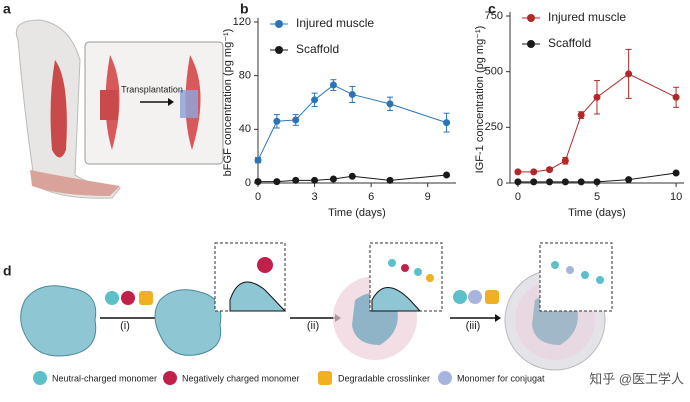 This screenshot has width=690, height=402. Describe the element at coordinates (7, 271) in the screenshot. I see `panel-label: d` at that location.